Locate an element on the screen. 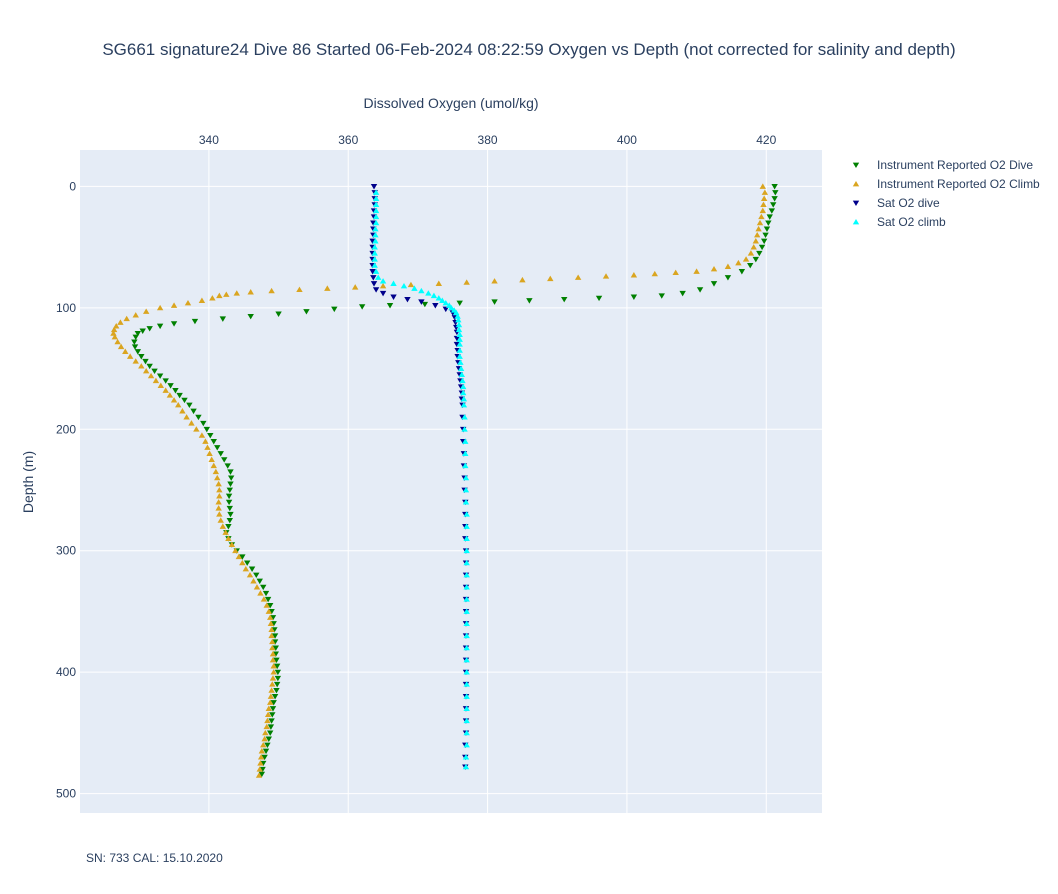  legend-label: Instrument Reported O2 Dive is located at coordinates (955, 165).